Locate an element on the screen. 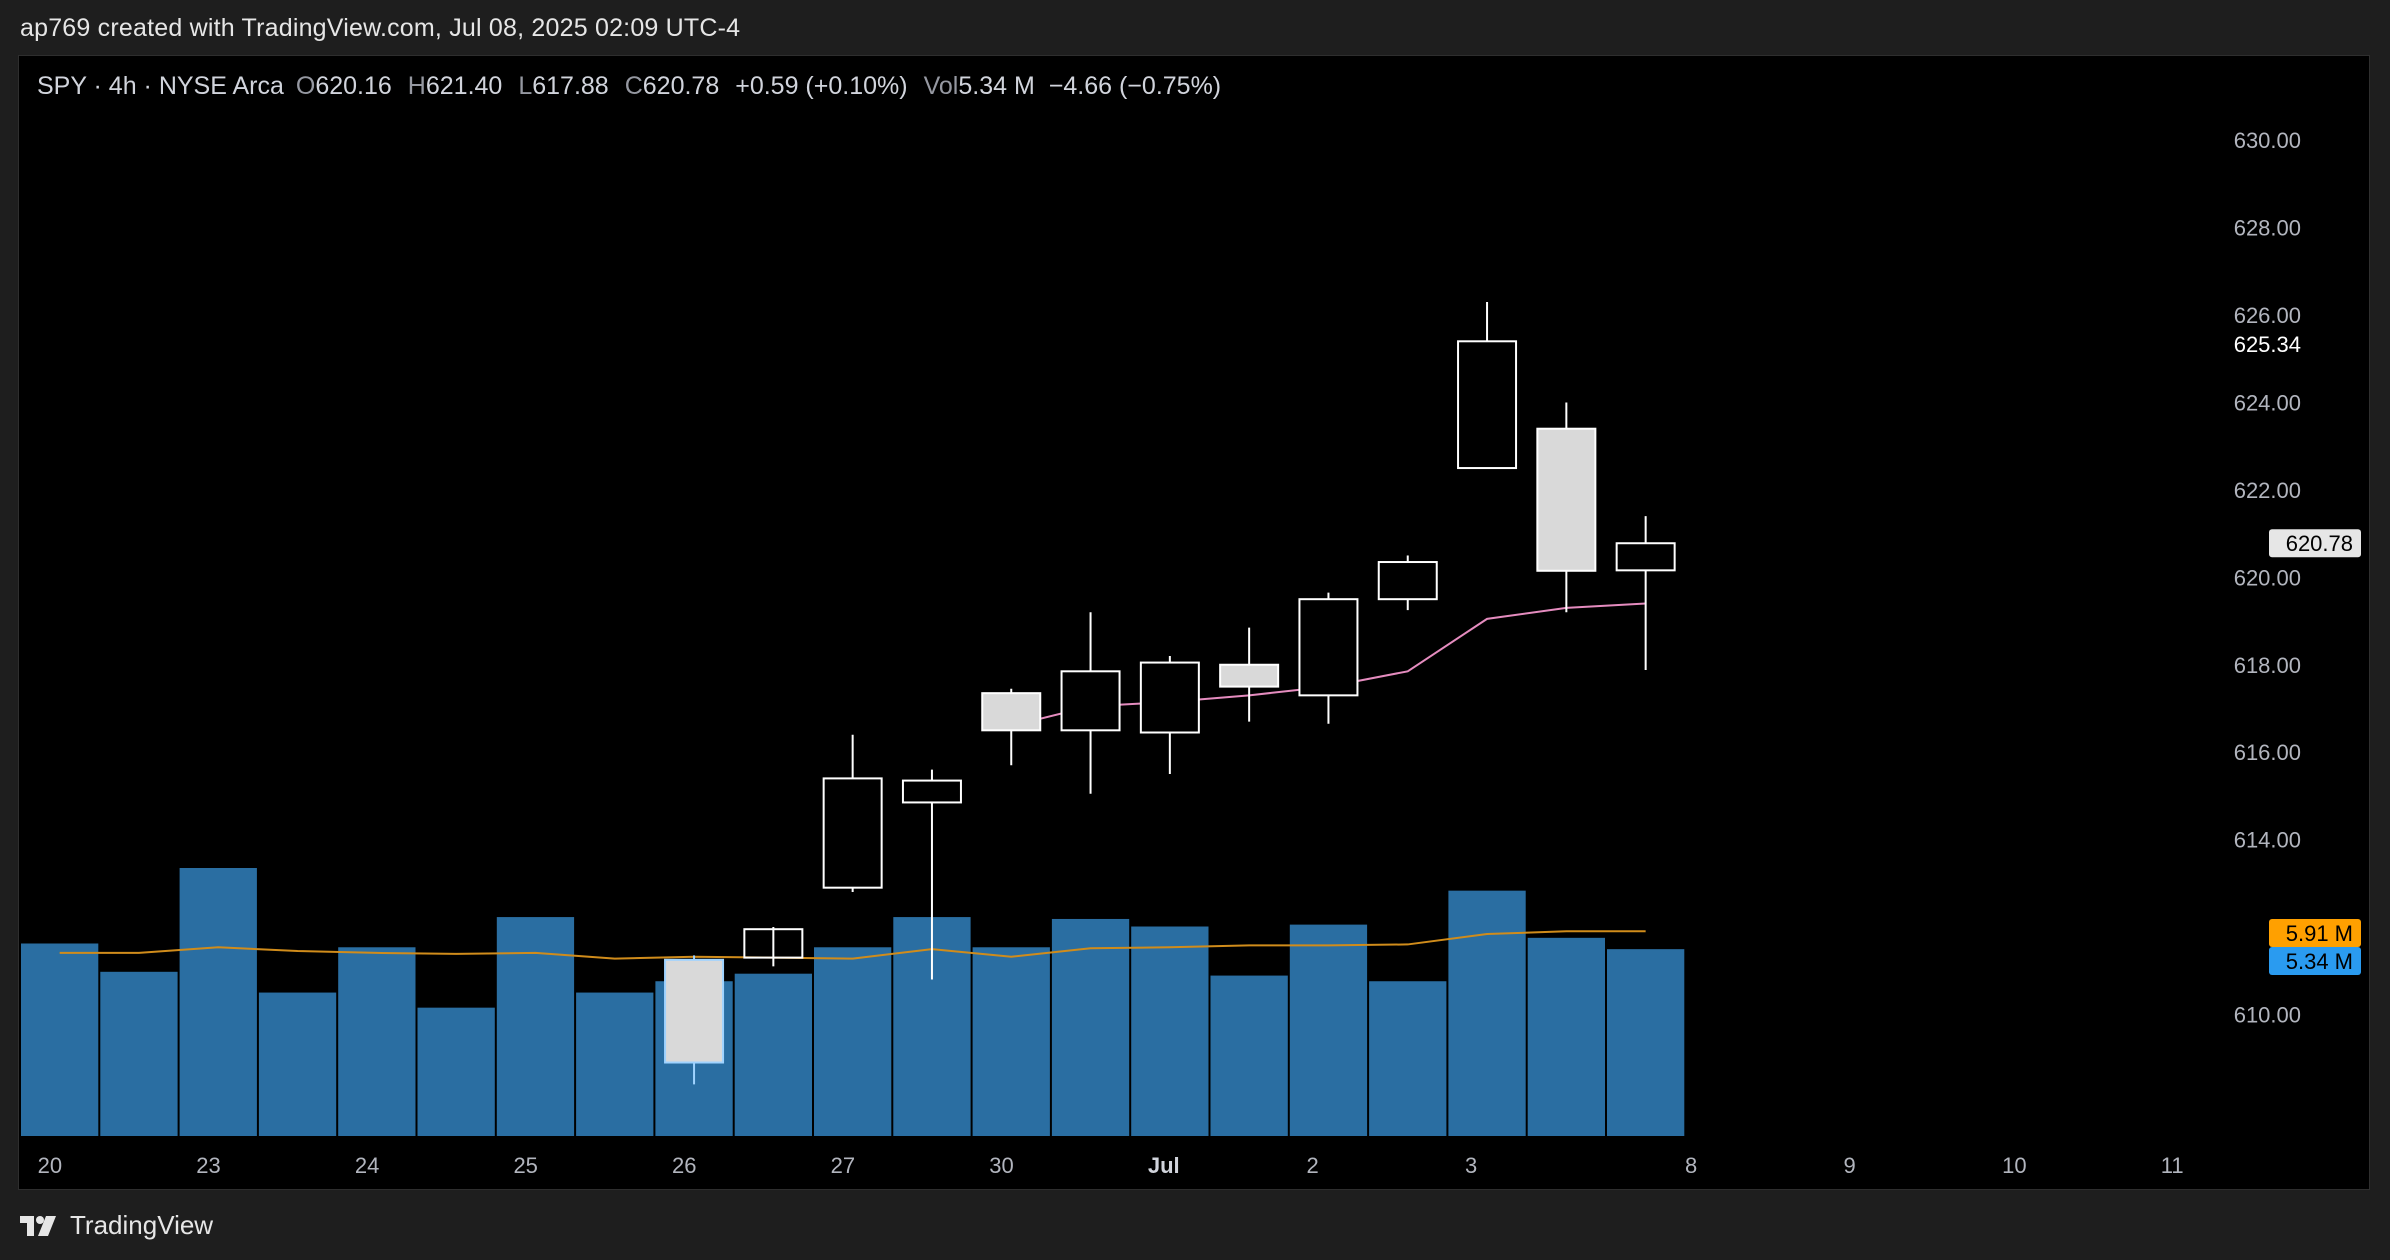 The image size is (2390, 1260). brand-name: TradingView is located at coordinates (142, 1225).